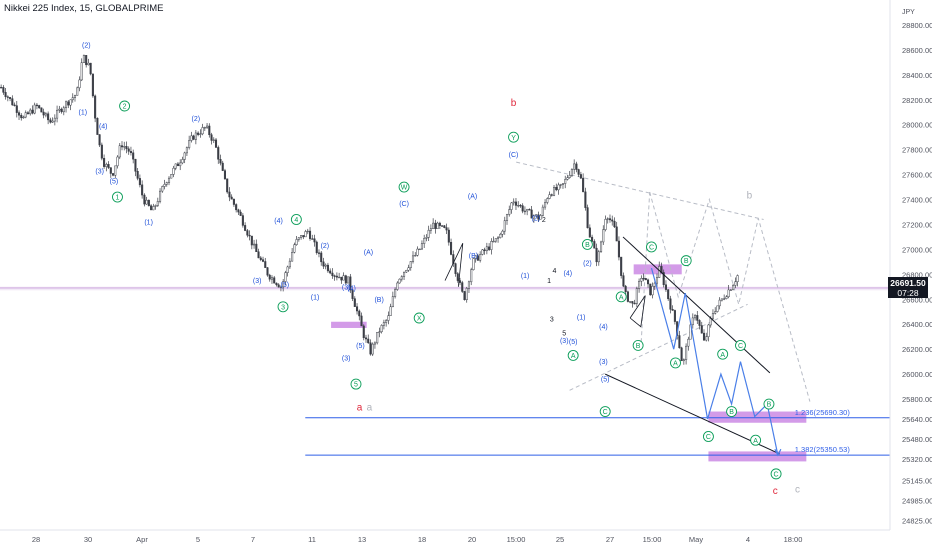 Image resolution: width=932 pixels, height=550 pixels. I want to click on wave-label: B, so click(731, 412).